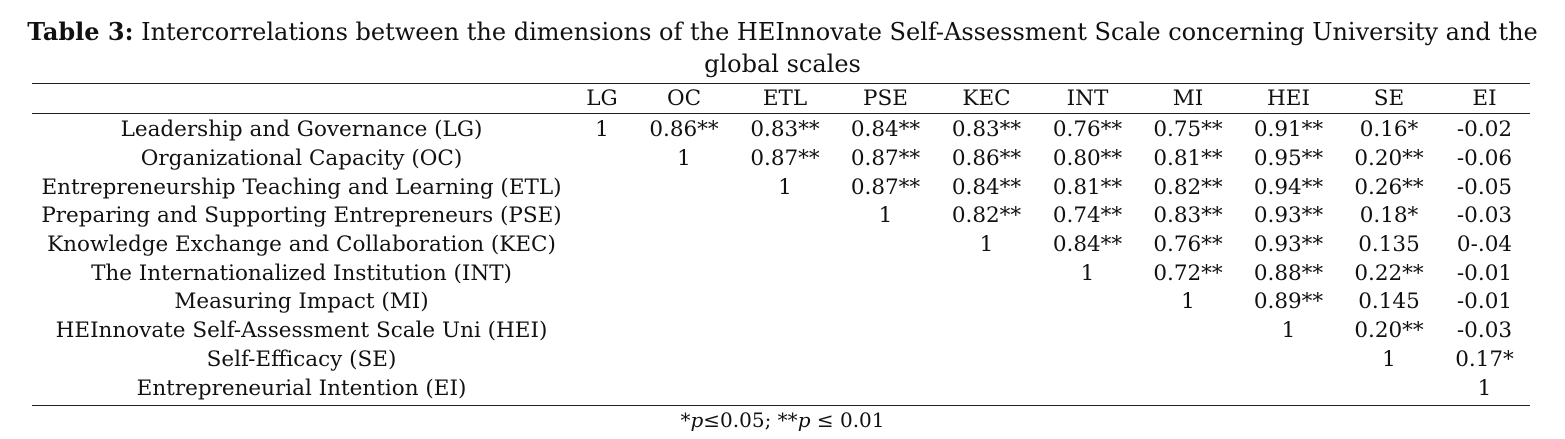 Image resolution: width=1565 pixels, height=439 pixels. I want to click on correlation-cell: 0.145, so click(1389, 302).